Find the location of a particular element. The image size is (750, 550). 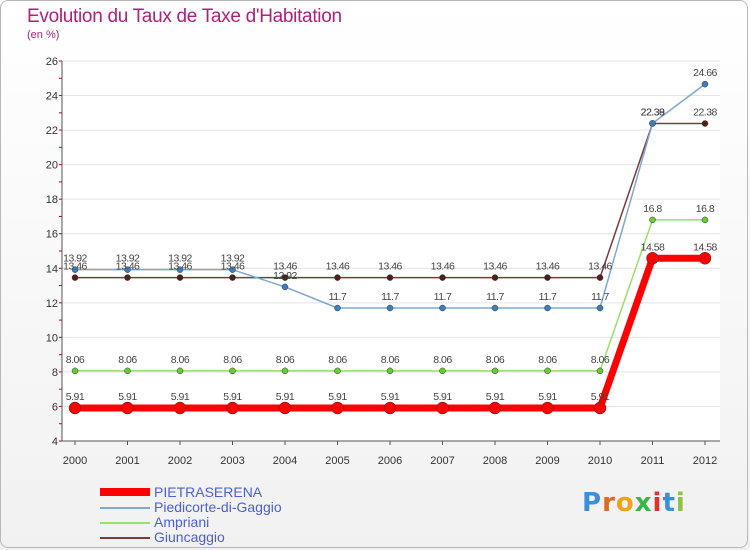

logo-letter: t is located at coordinates (669, 503).